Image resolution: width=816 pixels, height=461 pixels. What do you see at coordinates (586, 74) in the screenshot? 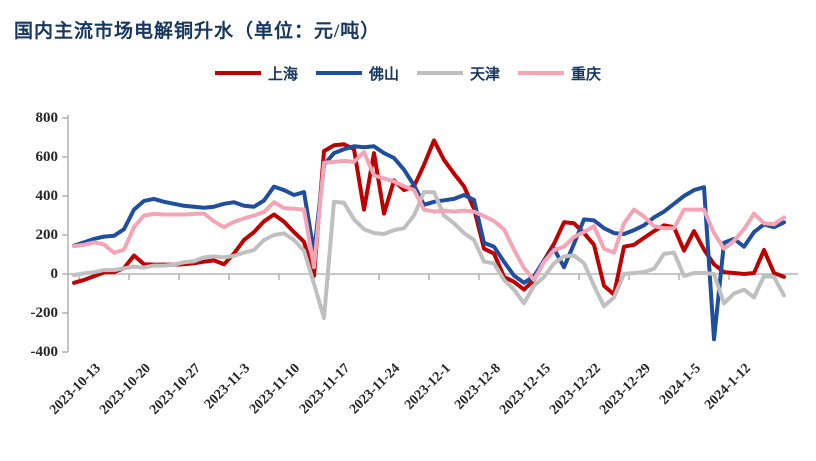
I see `legend-label-chongqing: 重庆` at bounding box center [586, 74].